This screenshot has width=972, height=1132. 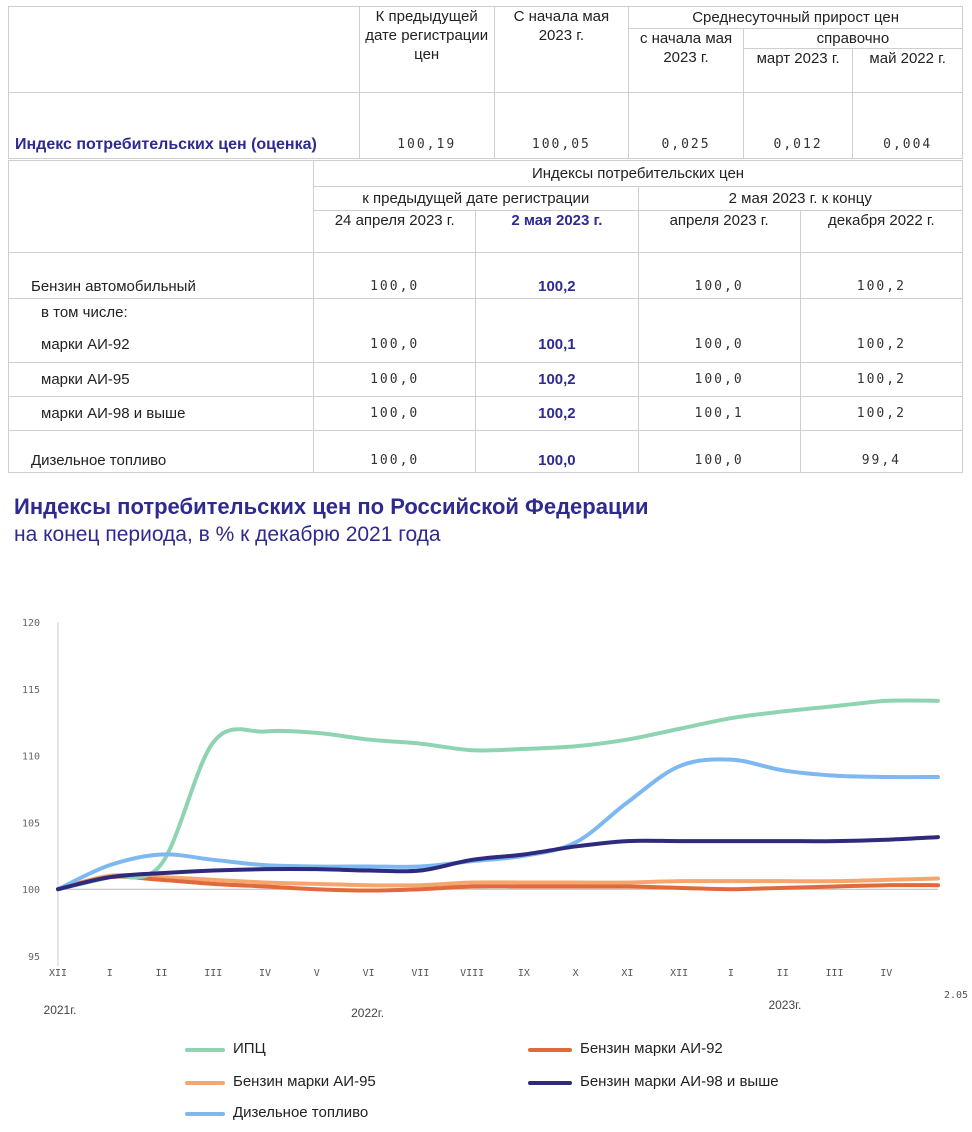 I want to click on legend-swatch-ai92, so click(x=550, y=1050).